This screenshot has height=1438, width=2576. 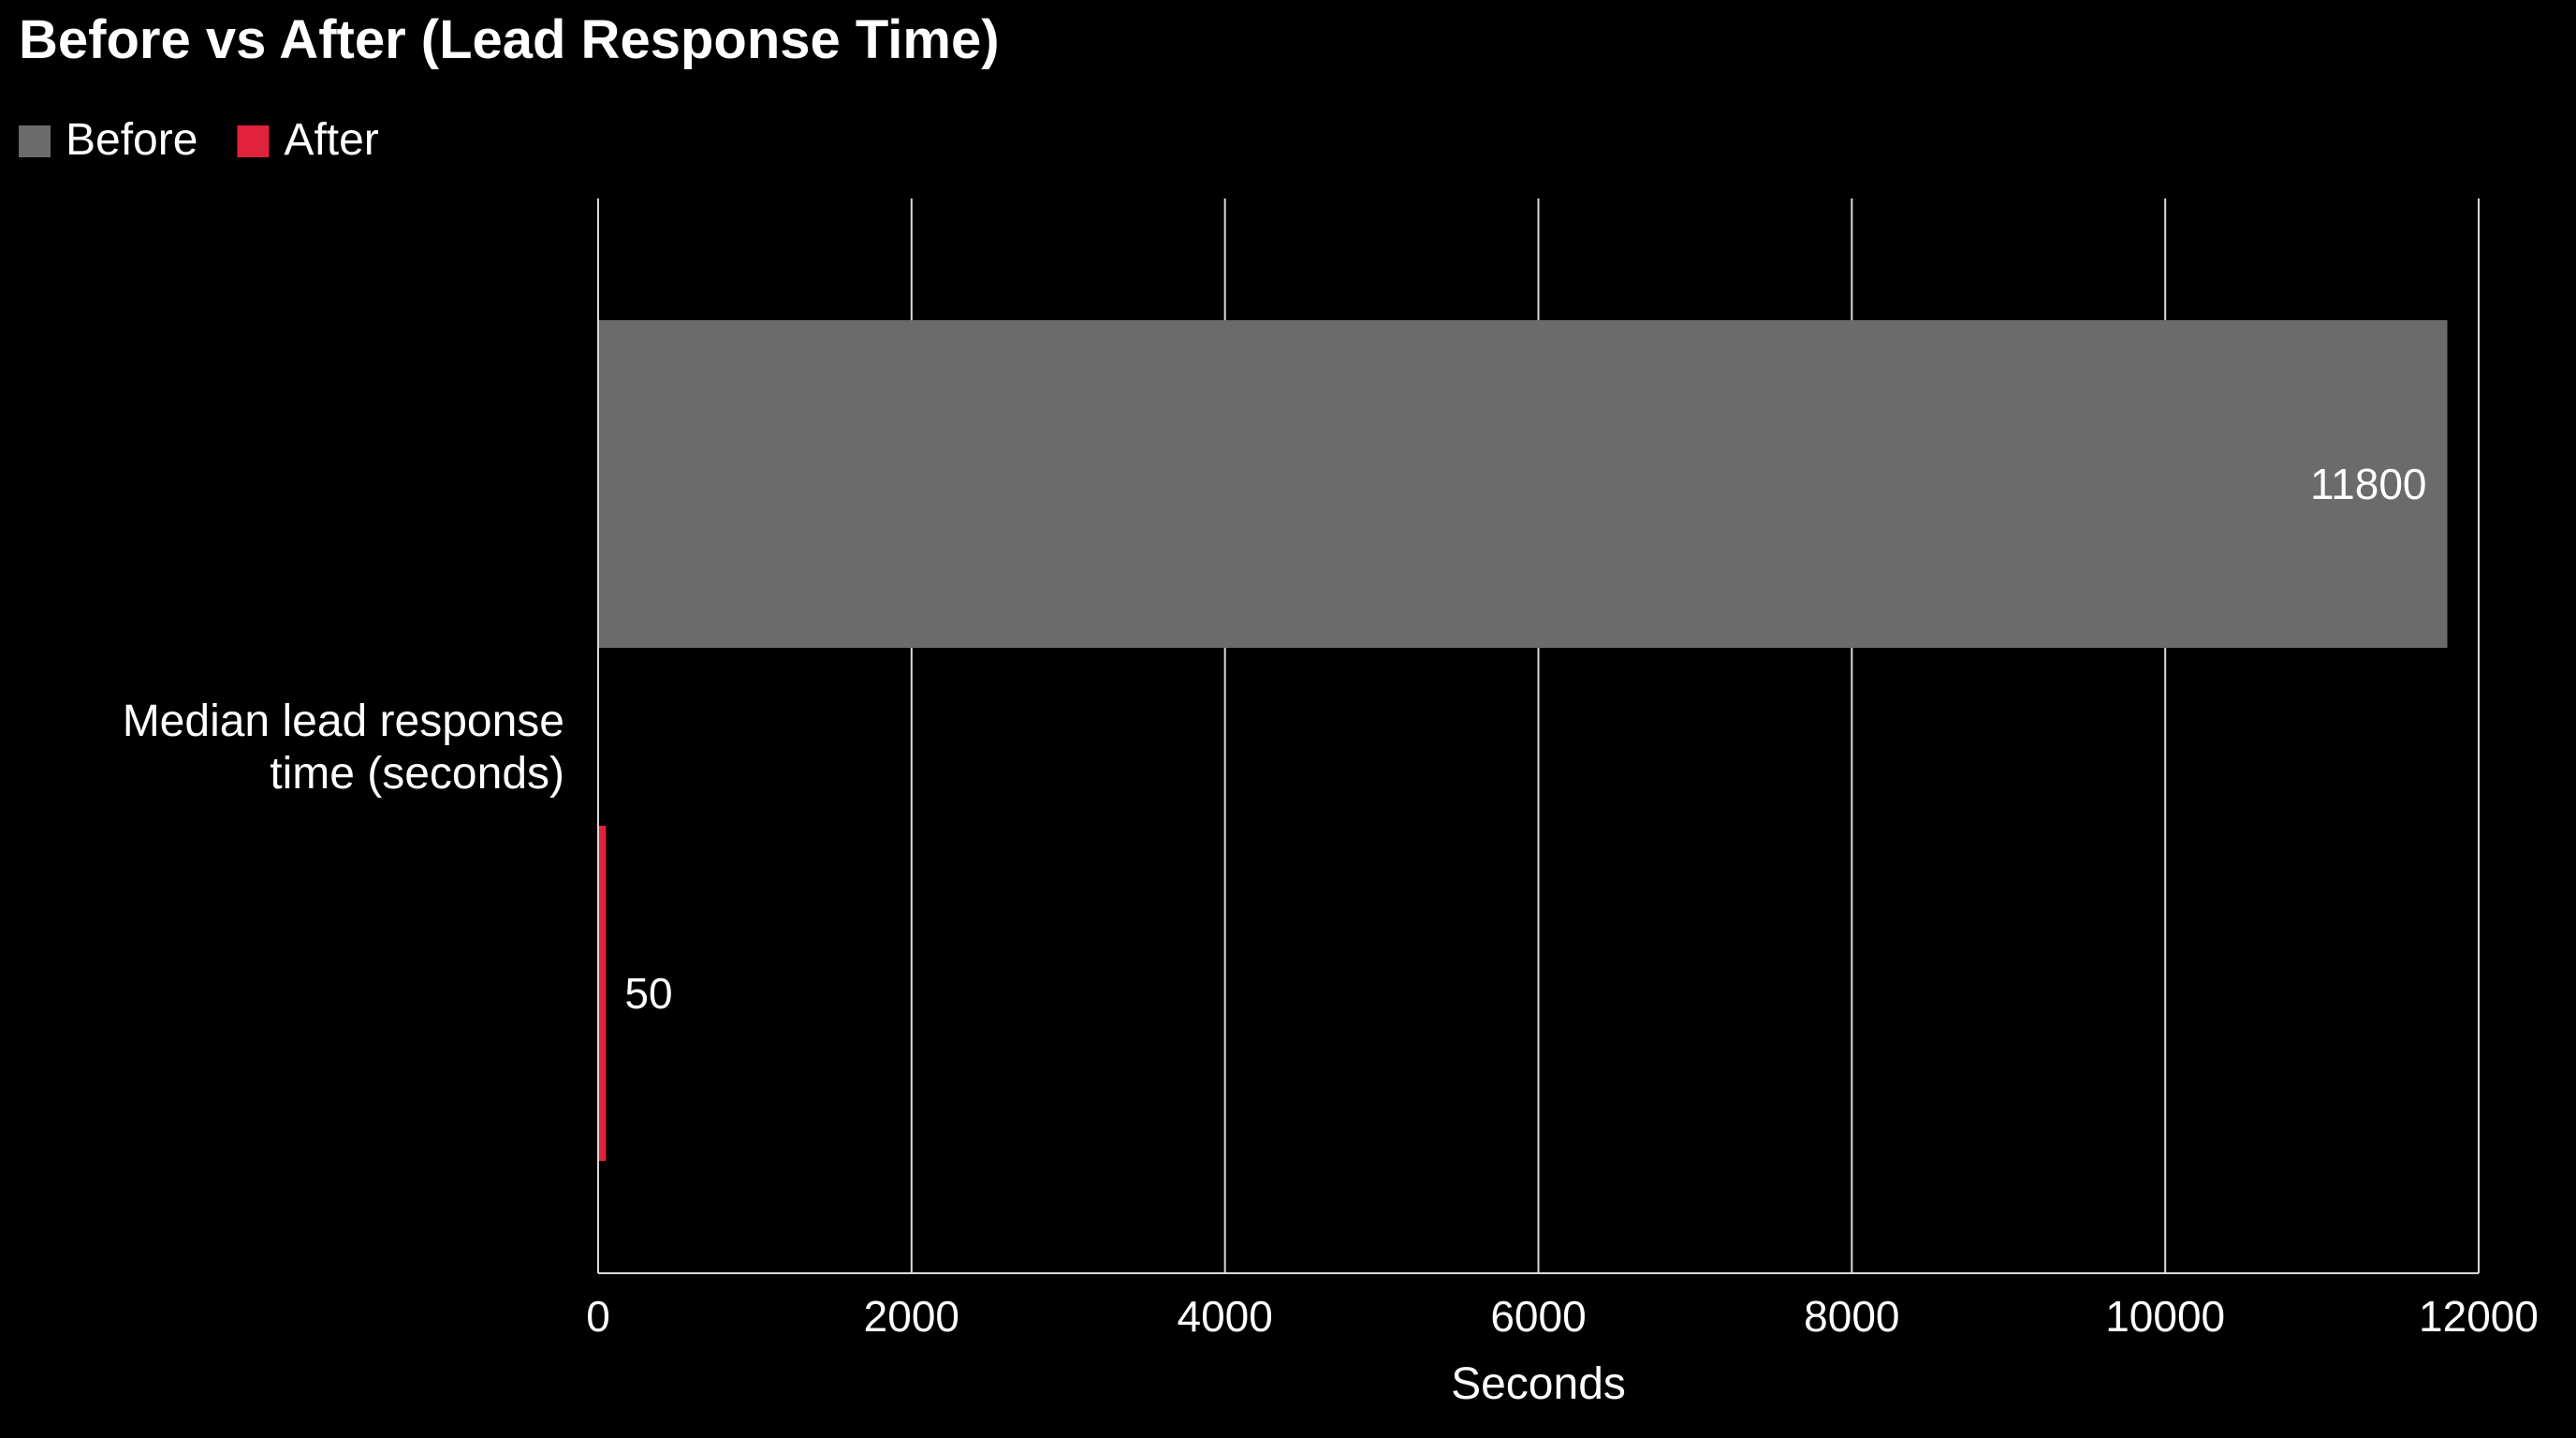 What do you see at coordinates (417, 774) in the screenshot?
I see `category-label-line: time (seconds)` at bounding box center [417, 774].